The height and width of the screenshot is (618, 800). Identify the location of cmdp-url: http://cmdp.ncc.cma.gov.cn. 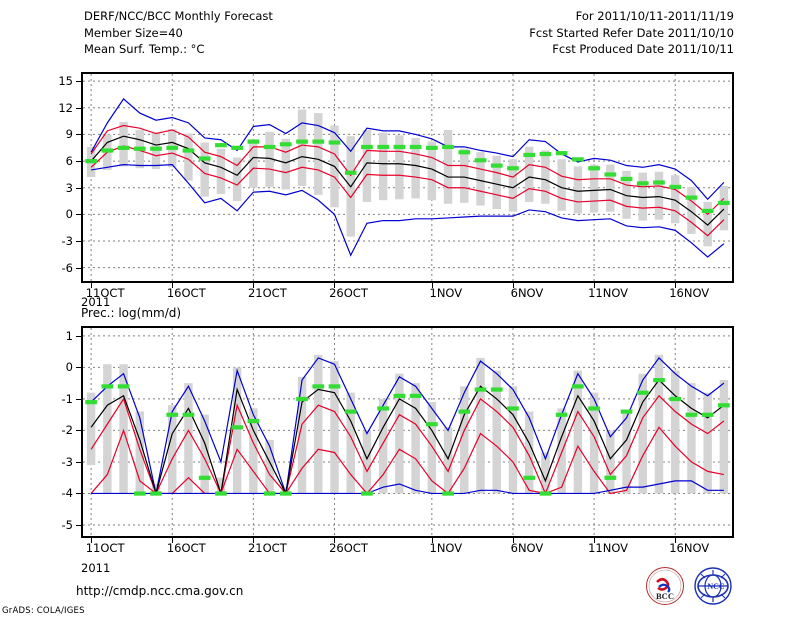
(160, 591).